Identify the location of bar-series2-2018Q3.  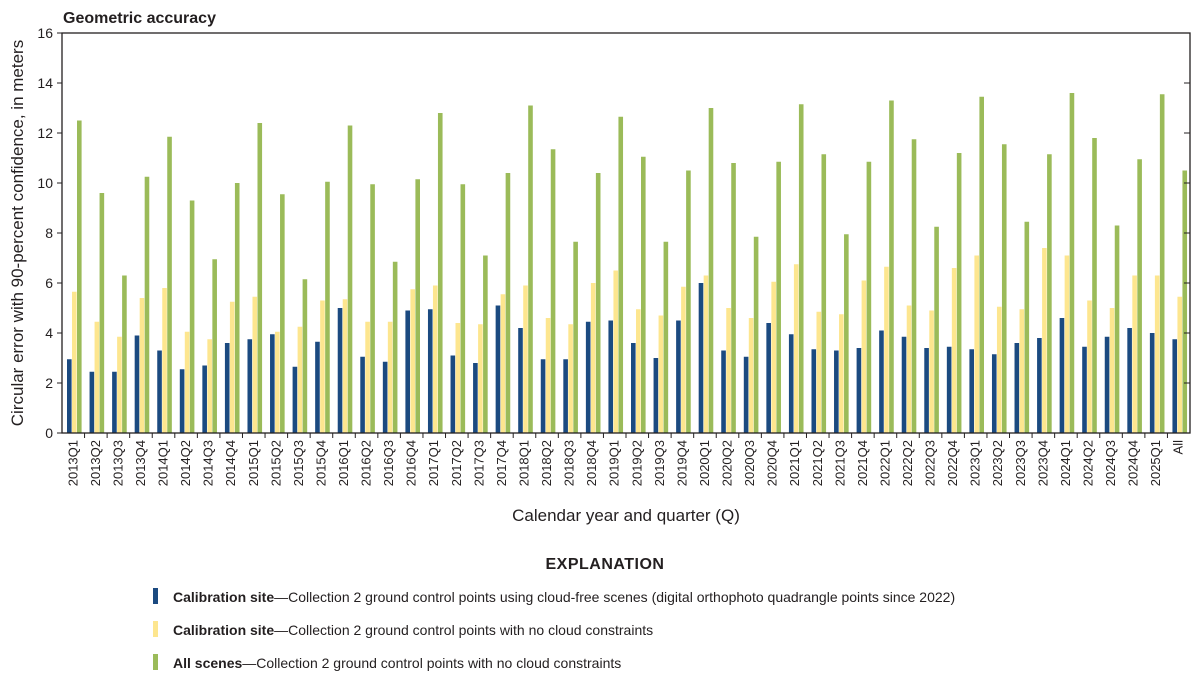
(570, 378).